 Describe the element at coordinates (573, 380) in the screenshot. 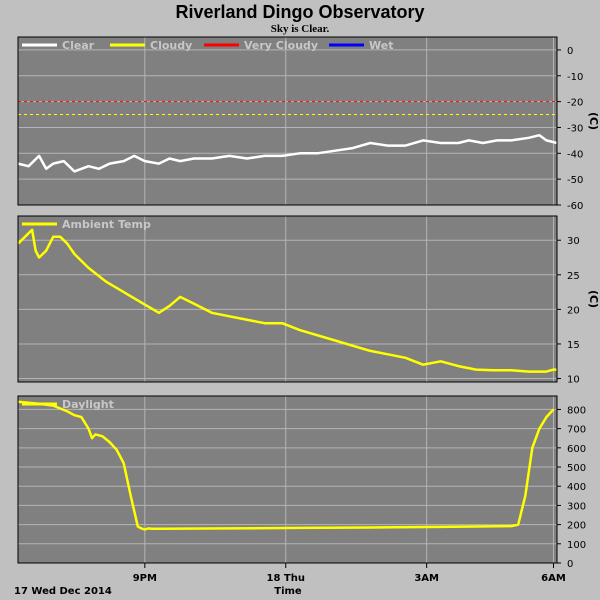

I see `y-tick-label: 10` at that location.